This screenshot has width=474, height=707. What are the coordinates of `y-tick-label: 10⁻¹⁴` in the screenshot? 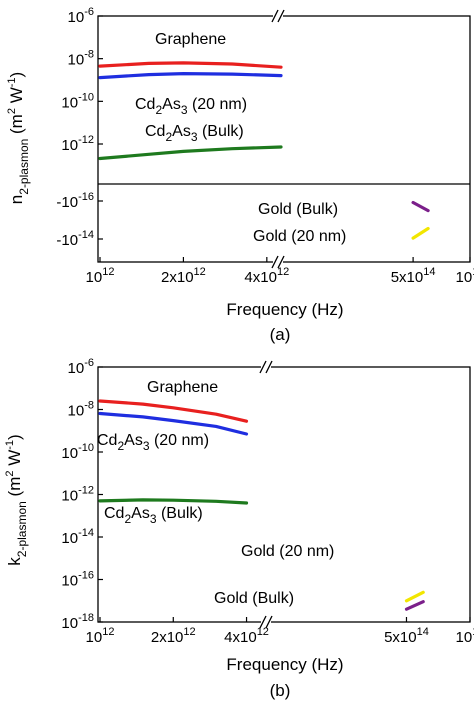 It's located at (77, 537).